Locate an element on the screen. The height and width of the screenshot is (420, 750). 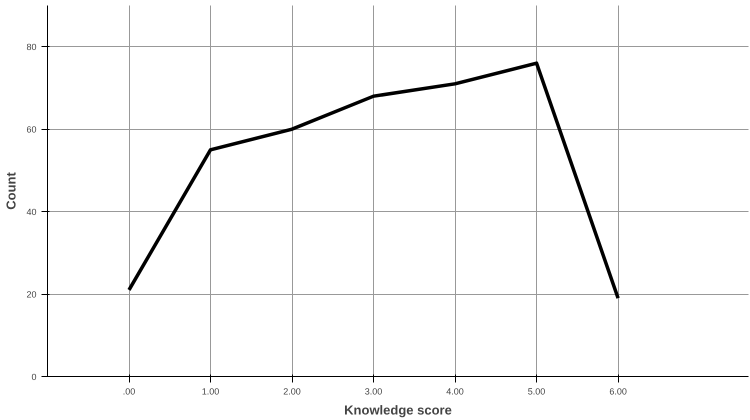
x-tick-label: 2.00 is located at coordinates (292, 391).